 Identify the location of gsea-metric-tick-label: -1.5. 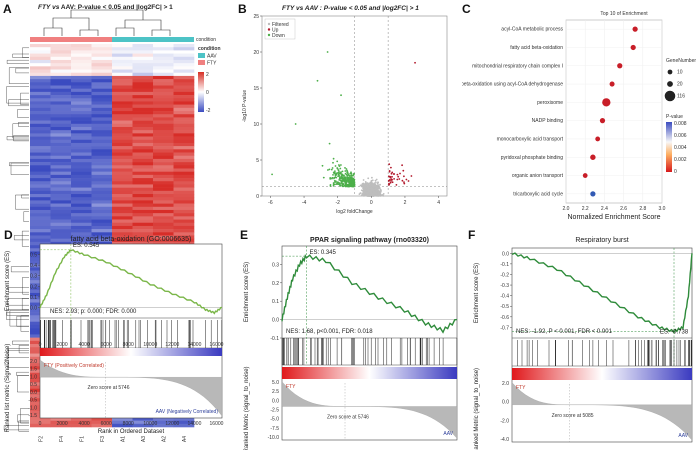
(32, 416).